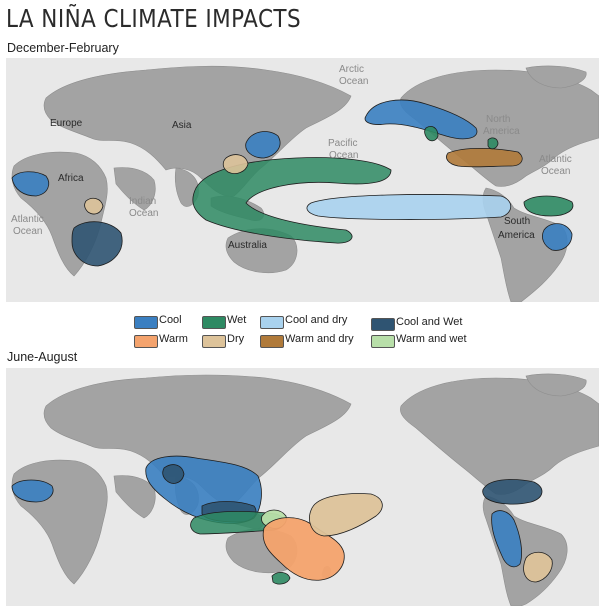 The height and width of the screenshot is (606, 603). What do you see at coordinates (173, 339) in the screenshot?
I see `legend-label: Warm` at bounding box center [173, 339].